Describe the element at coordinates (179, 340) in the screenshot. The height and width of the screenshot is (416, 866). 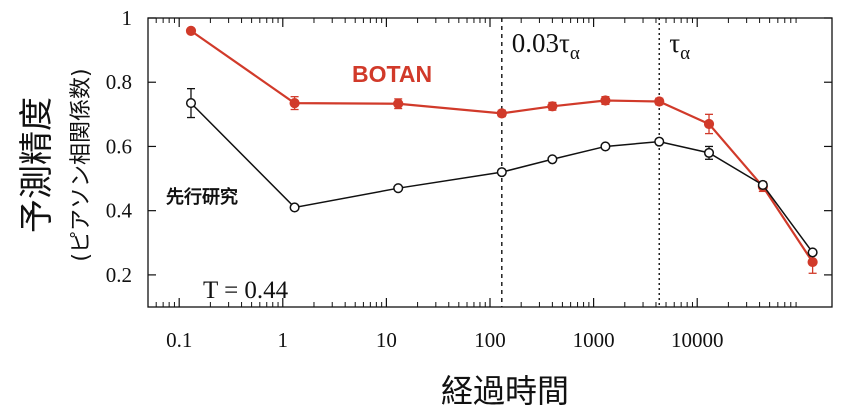
I see `x-tick-label: 0.1` at that location.